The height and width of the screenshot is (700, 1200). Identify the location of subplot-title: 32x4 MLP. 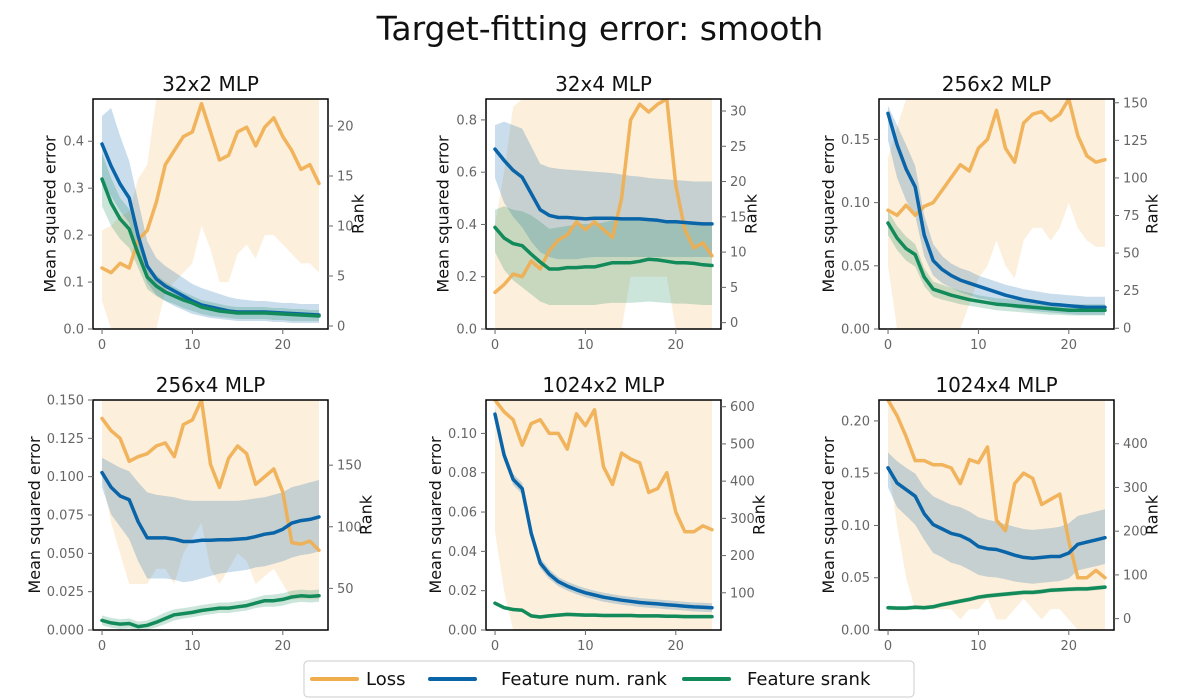
(603, 84).